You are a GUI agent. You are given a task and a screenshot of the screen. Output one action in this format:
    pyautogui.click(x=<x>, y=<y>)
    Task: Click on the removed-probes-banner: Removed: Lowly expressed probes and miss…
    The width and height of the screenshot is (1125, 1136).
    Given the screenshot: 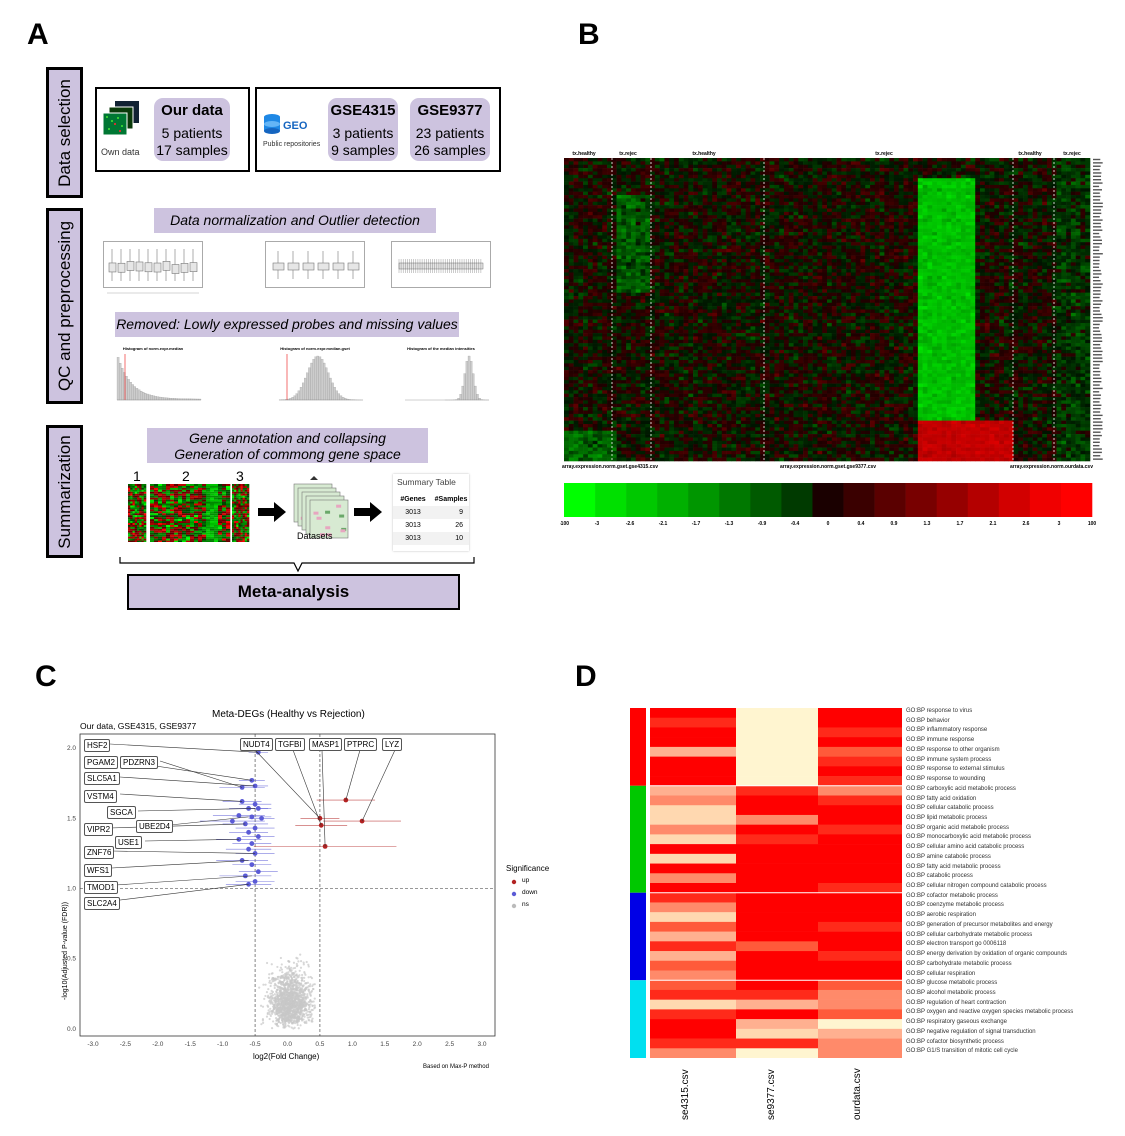 What is the action you would take?
    pyautogui.click(x=287, y=324)
    